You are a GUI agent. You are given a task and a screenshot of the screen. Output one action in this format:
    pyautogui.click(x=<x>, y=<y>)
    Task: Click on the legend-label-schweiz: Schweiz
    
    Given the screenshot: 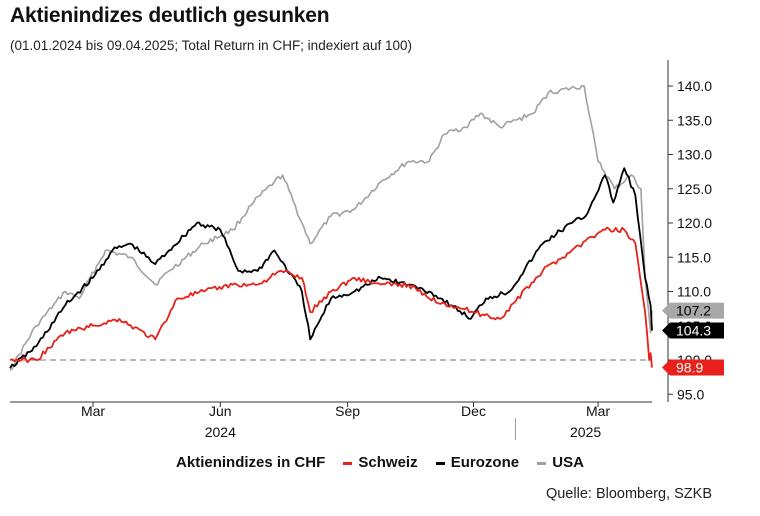 What is the action you would take?
    pyautogui.click(x=388, y=462)
    